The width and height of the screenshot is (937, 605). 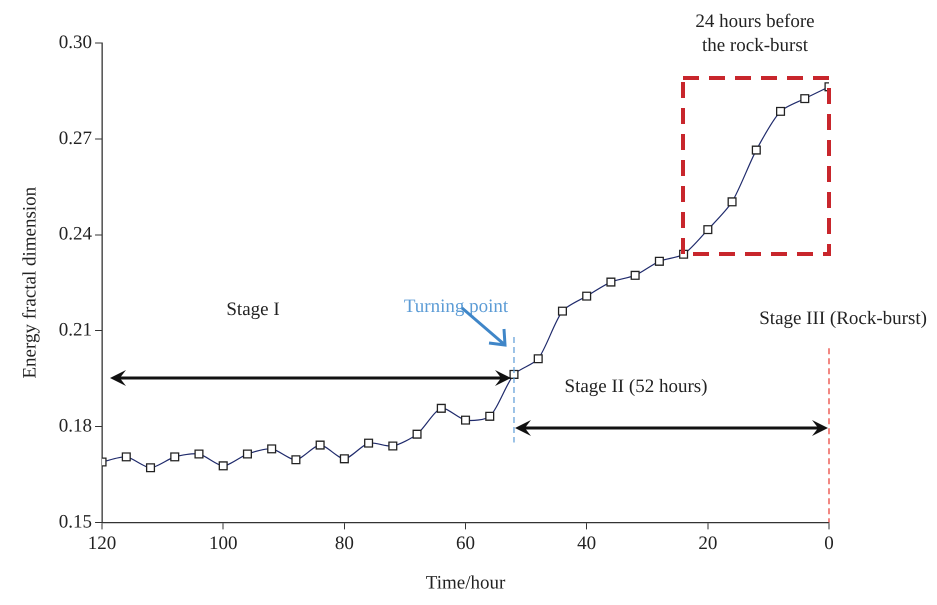 What do you see at coordinates (102, 543) in the screenshot?
I see `x-tick-label: 120` at bounding box center [102, 543].